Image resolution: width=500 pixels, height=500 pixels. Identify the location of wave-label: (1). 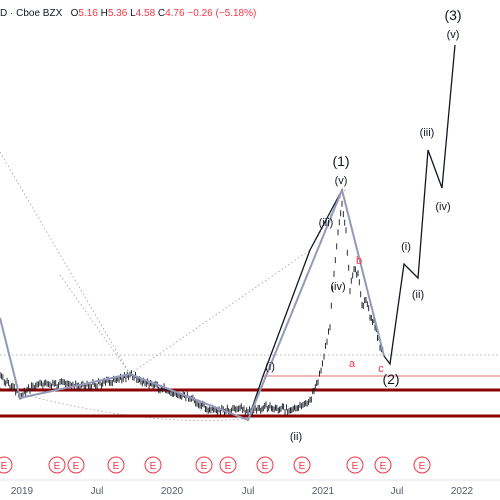
(340, 161).